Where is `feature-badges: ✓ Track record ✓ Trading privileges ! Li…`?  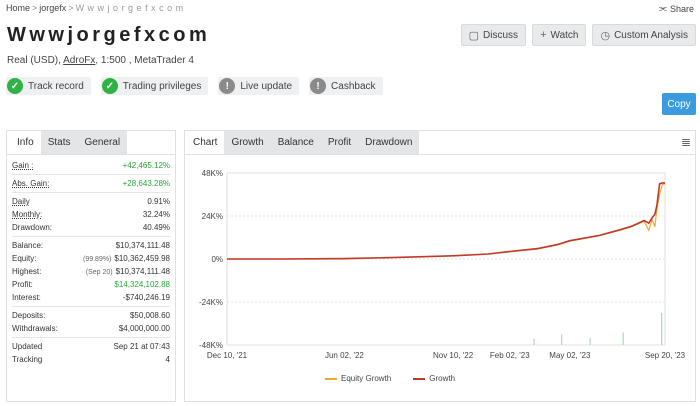 feature-badges: ✓ Track record ✓ Trading privileges ! Li… is located at coordinates (194, 86).